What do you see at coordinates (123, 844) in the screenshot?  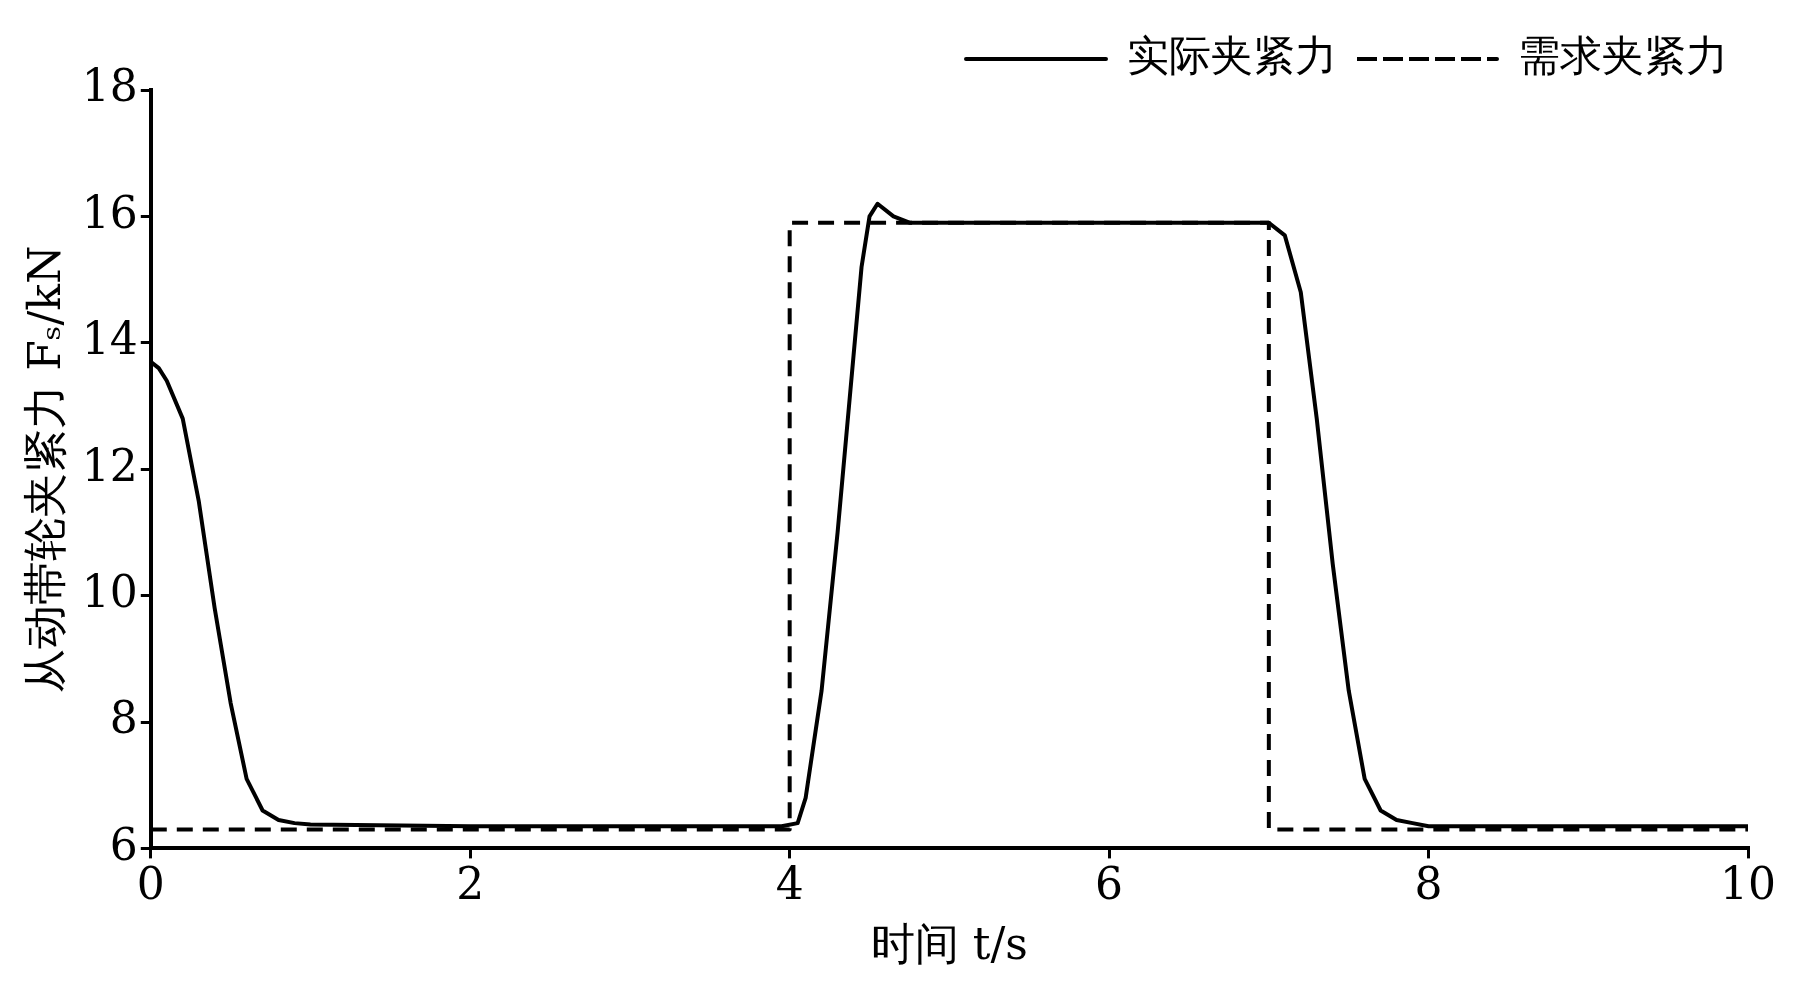 I see `y-tick-label: 6` at bounding box center [123, 844].